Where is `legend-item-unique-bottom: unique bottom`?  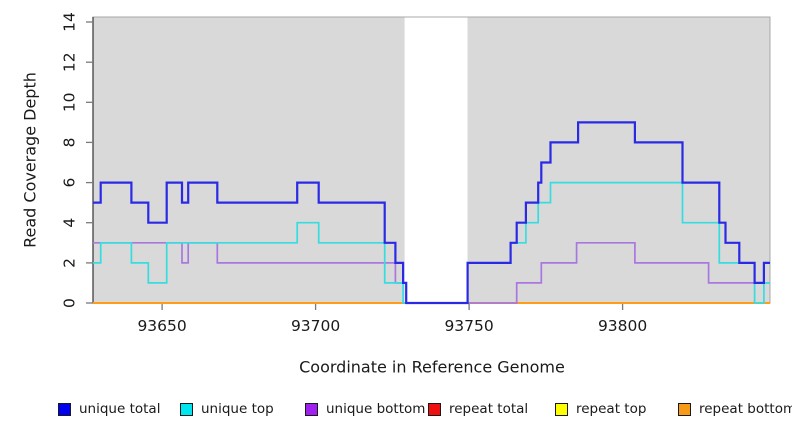 legend-item-unique-bottom: unique bottom is located at coordinates (365, 409).